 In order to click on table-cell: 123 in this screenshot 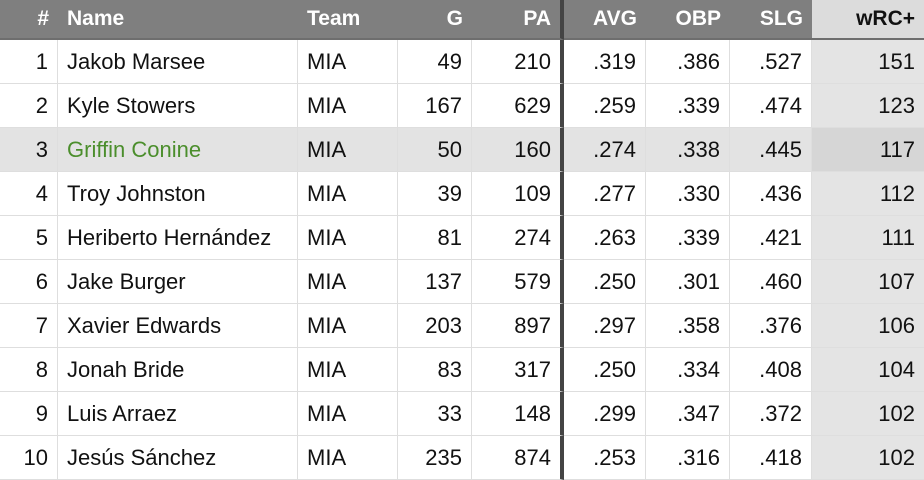, I will do `click(868, 106)`.